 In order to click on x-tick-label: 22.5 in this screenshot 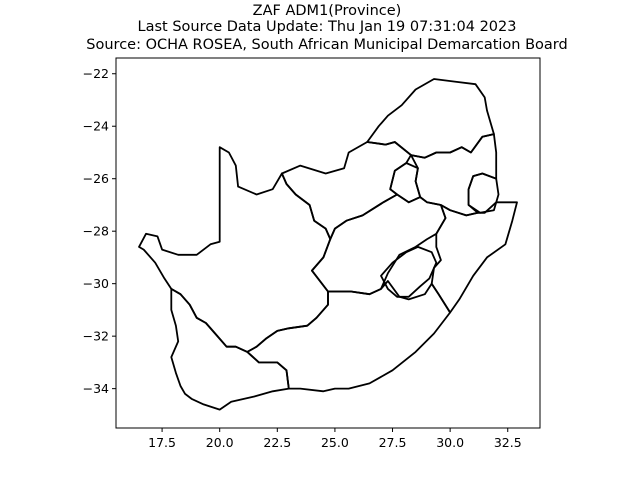, I will do `click(277, 442)`.